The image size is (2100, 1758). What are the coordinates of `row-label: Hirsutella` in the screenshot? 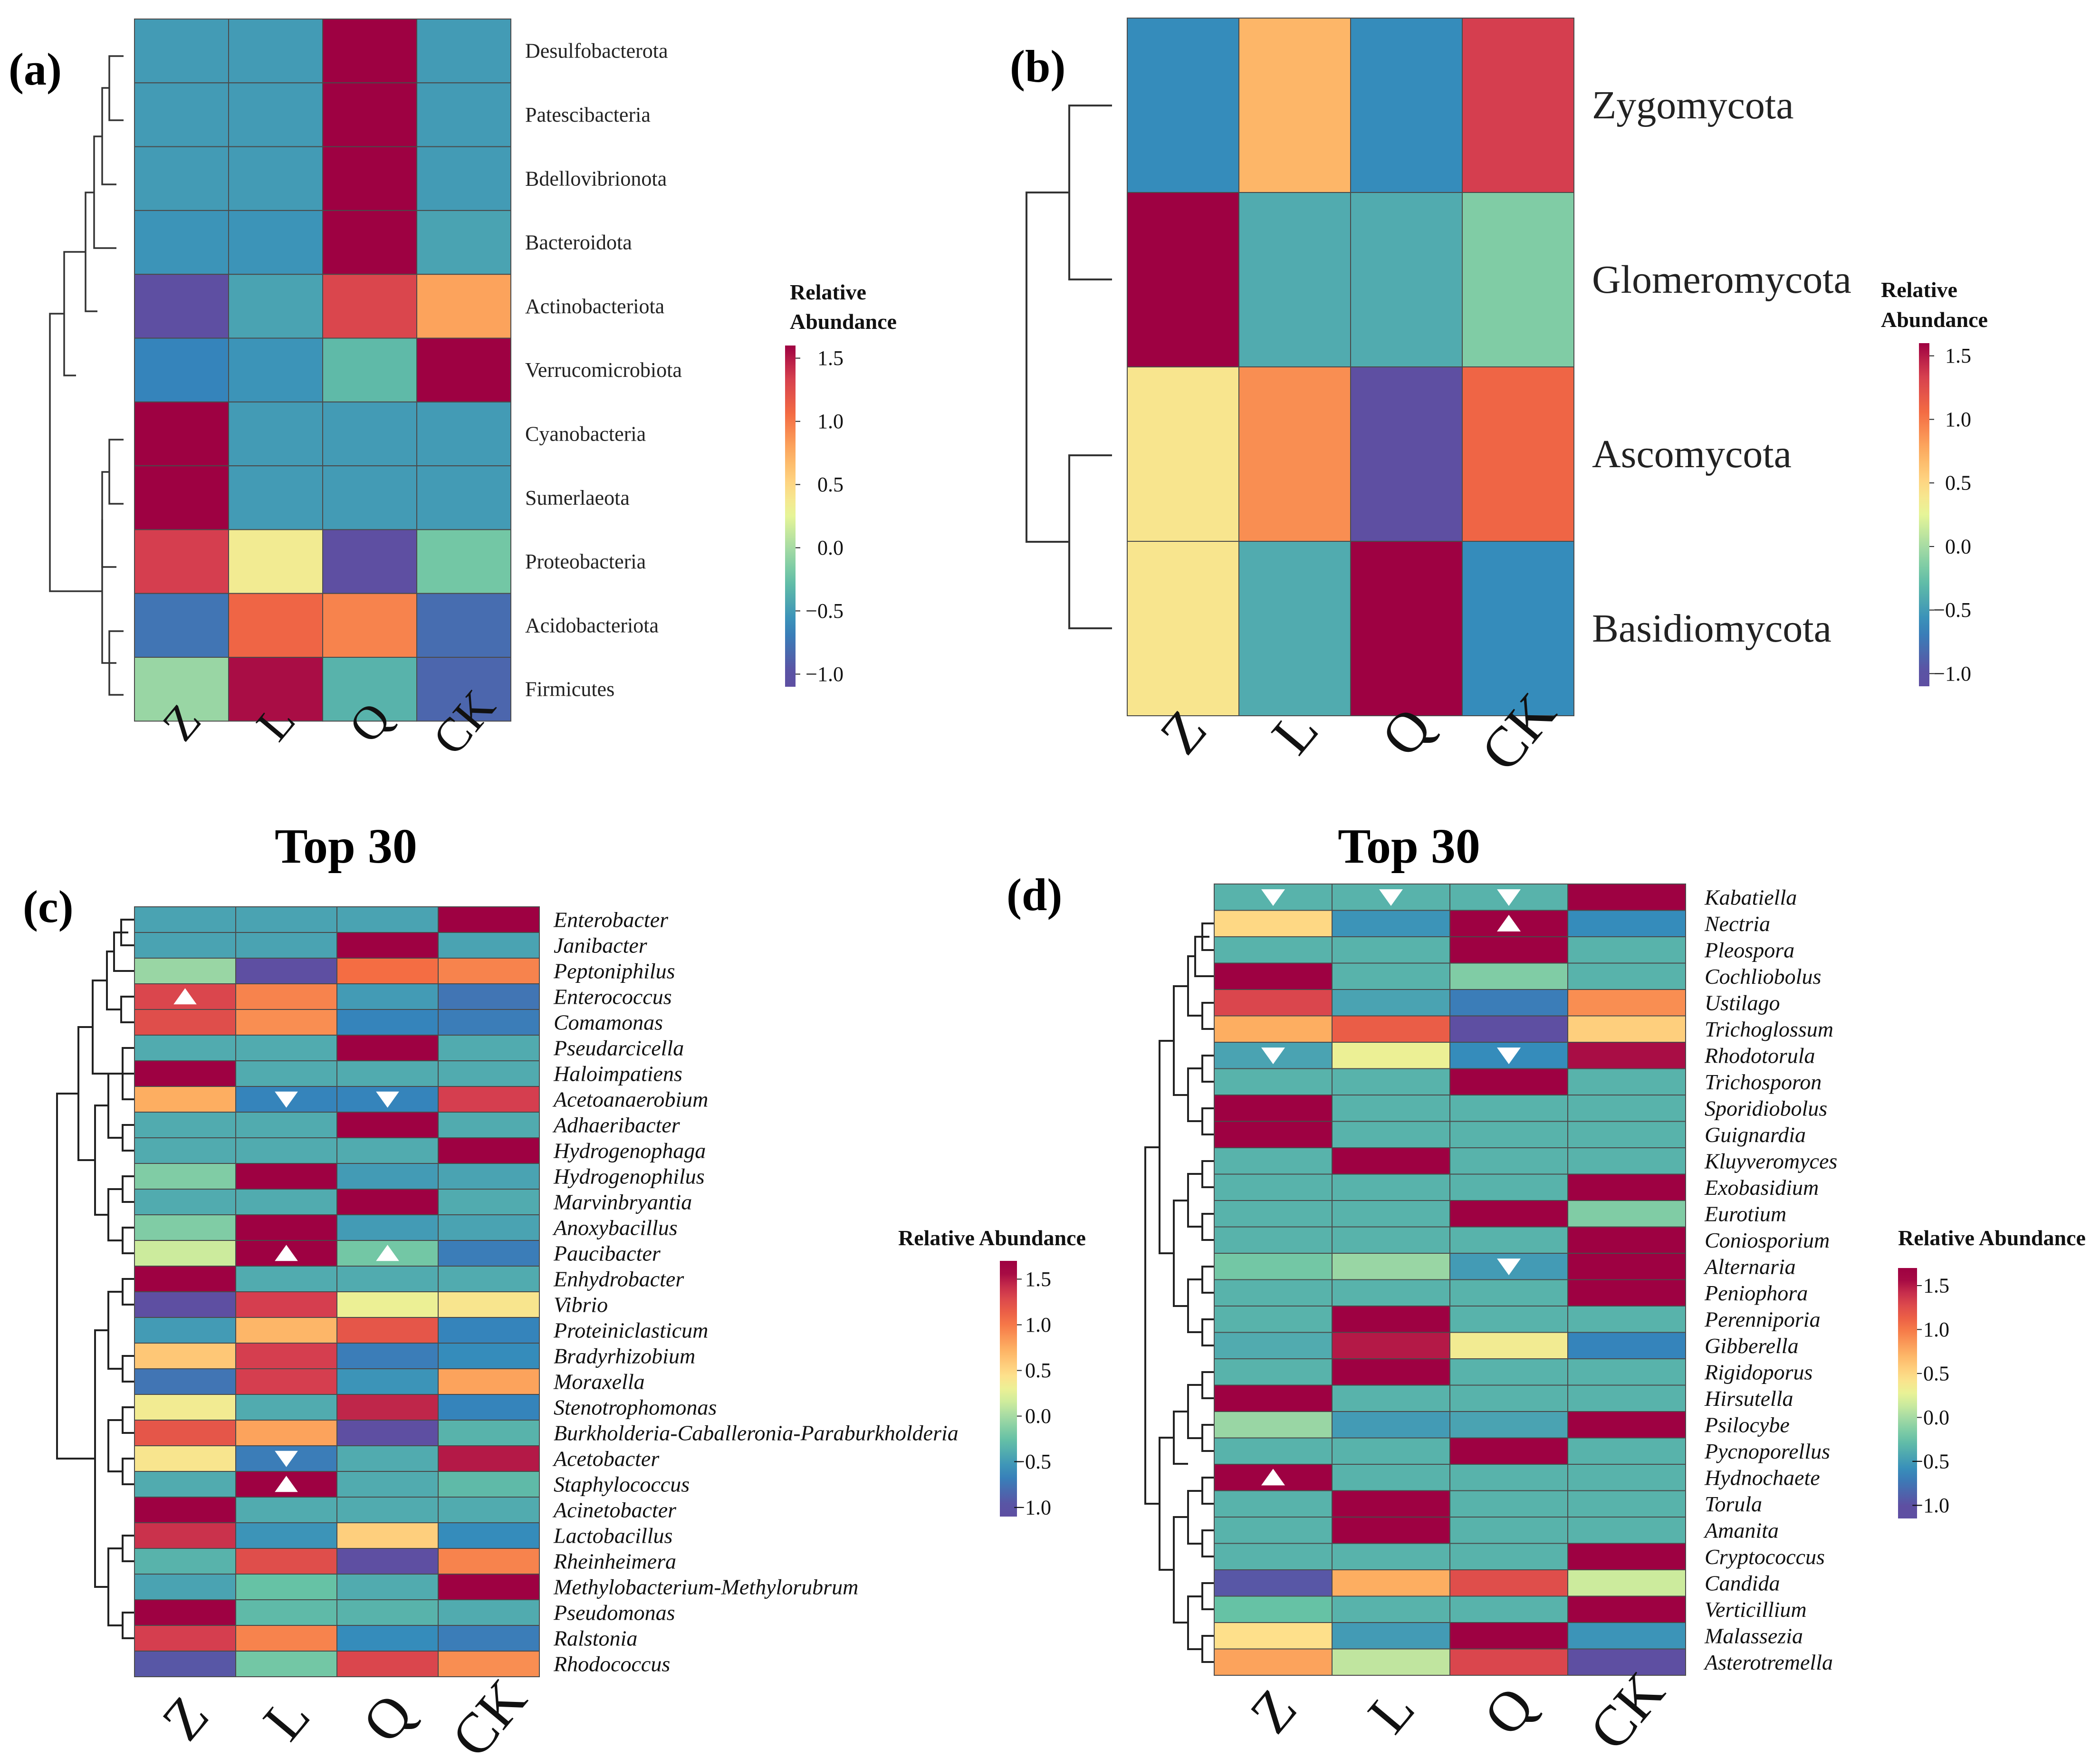 It's located at (1748, 1398).